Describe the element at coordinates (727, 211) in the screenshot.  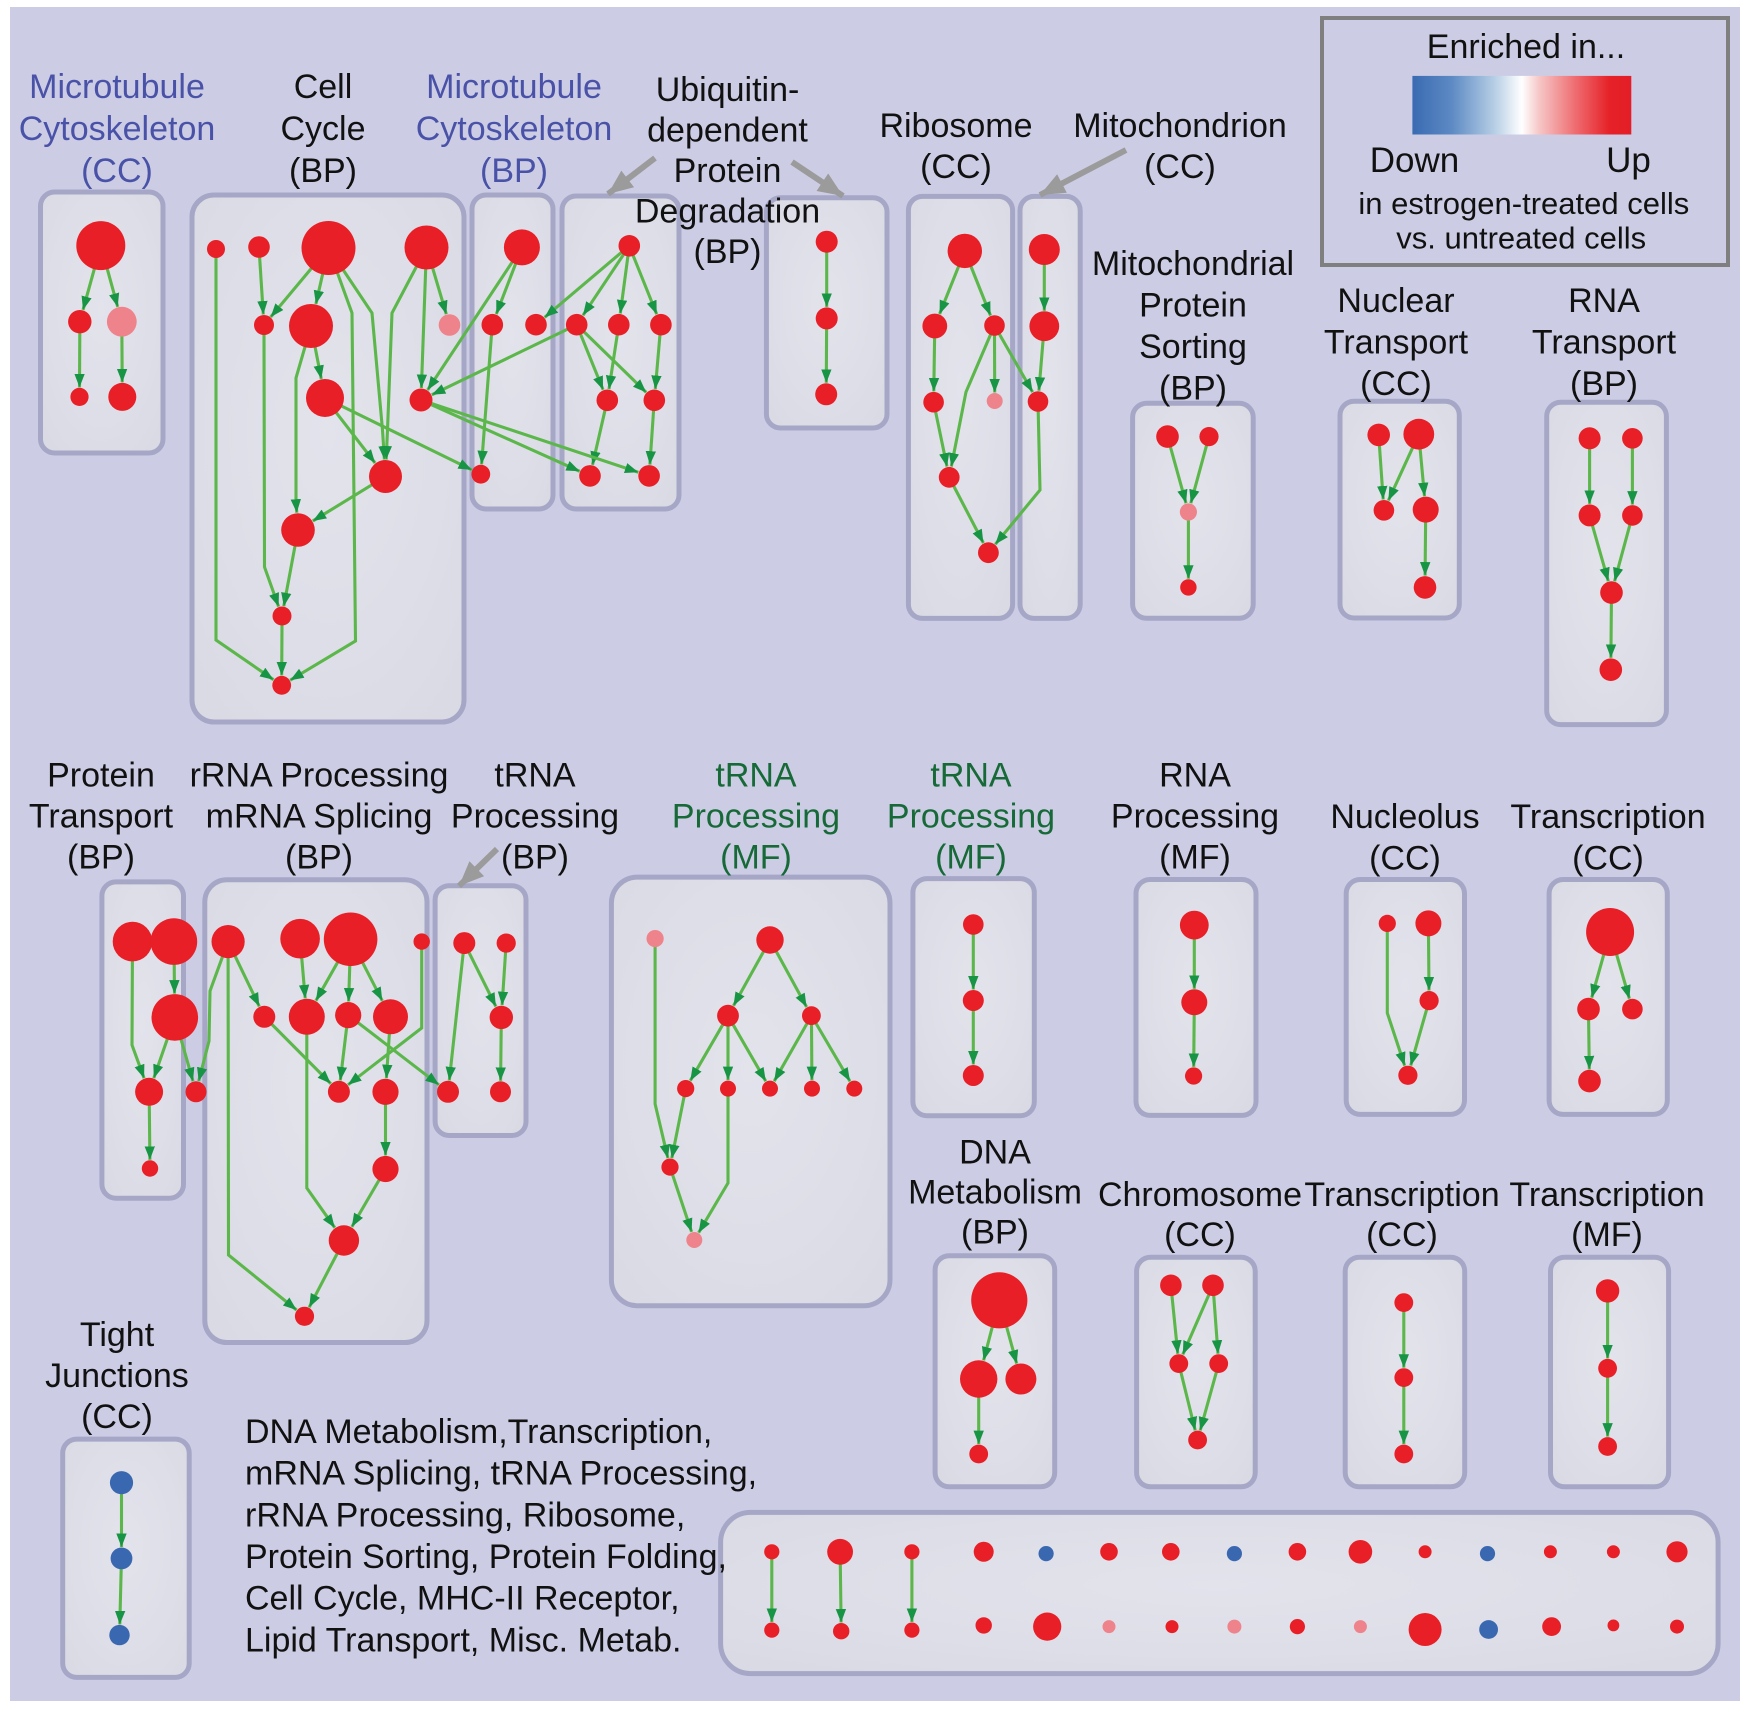
I see `svg-text: Degradation` at that location.